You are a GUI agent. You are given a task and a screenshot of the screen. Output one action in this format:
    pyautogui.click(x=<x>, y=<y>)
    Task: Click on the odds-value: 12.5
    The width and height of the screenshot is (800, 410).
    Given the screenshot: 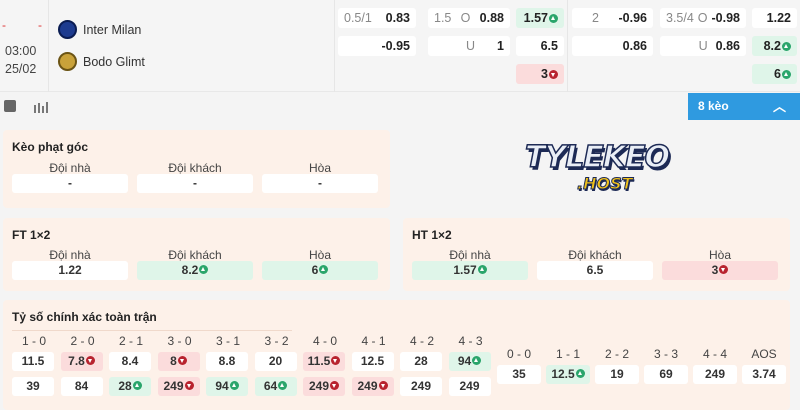 What is the action you would take?
    pyautogui.click(x=372, y=361)
    